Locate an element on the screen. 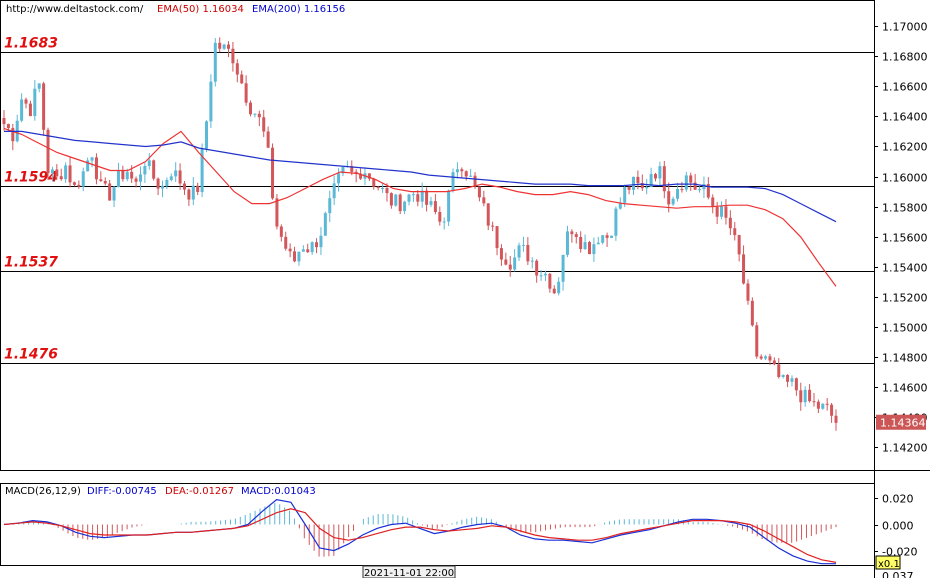 The width and height of the screenshot is (930, 582). macd-tick-label: 0.020 is located at coordinates (898, 499).